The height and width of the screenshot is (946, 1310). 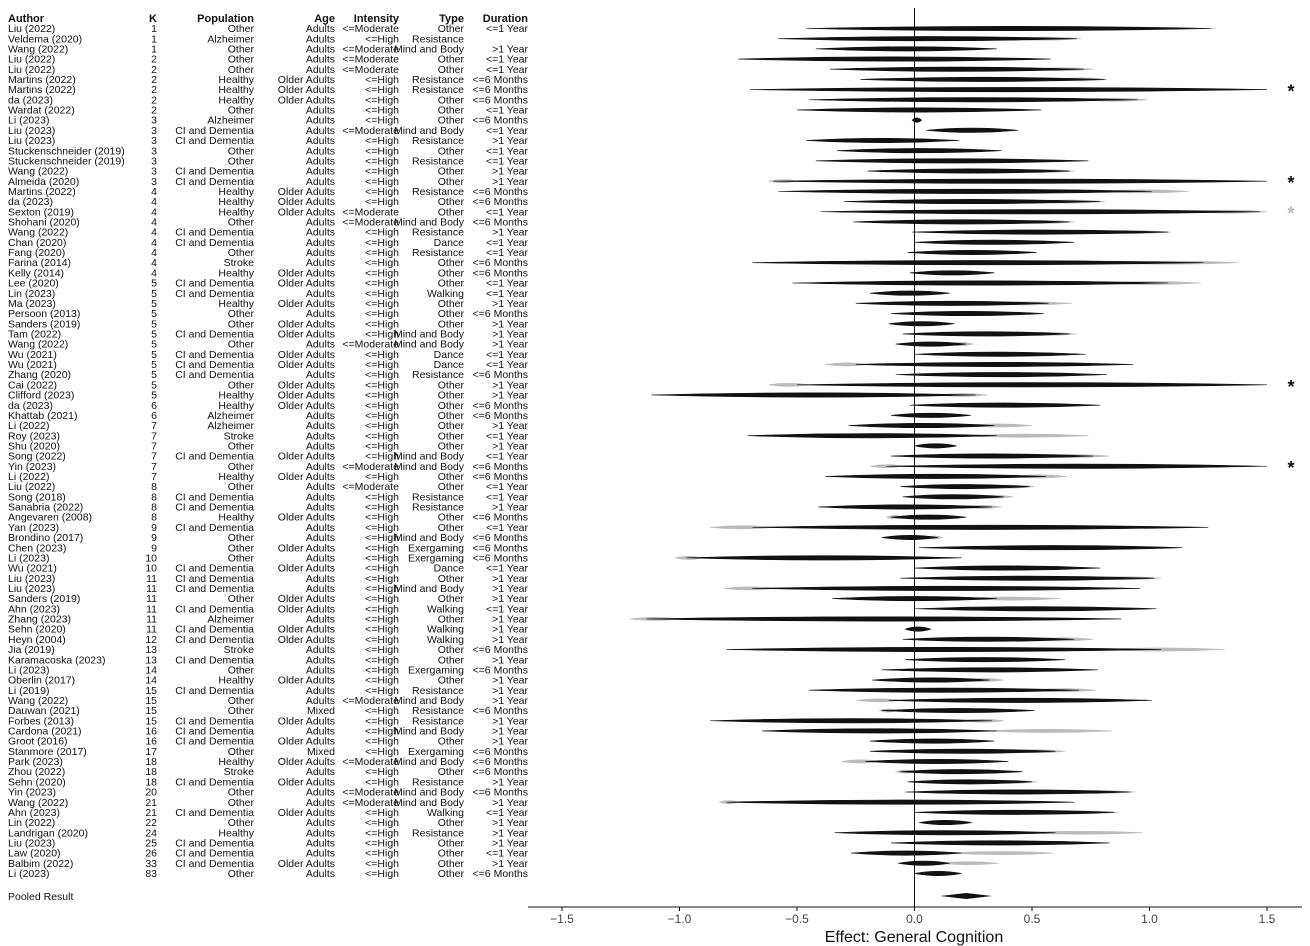 I want to click on row-cell-pop: Other, so click(x=241, y=345).